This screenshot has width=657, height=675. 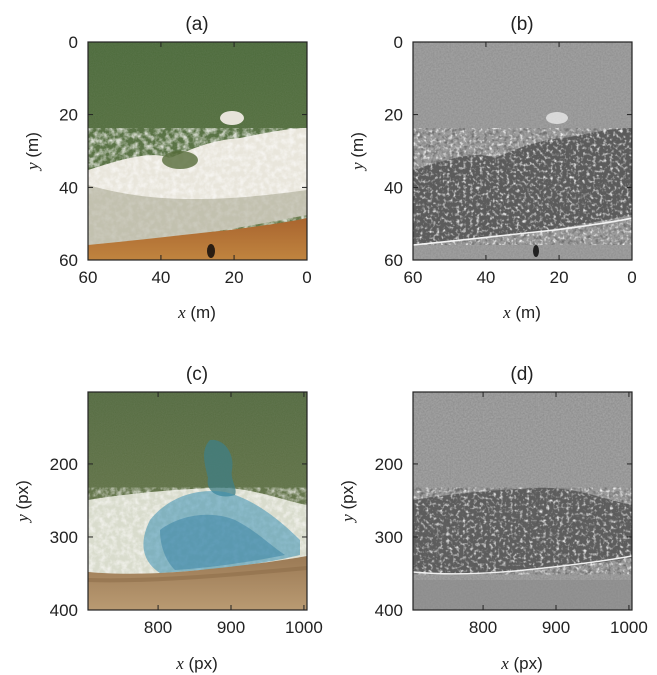 I want to click on panel-b-xlabel: x (m), so click(x=521, y=312).